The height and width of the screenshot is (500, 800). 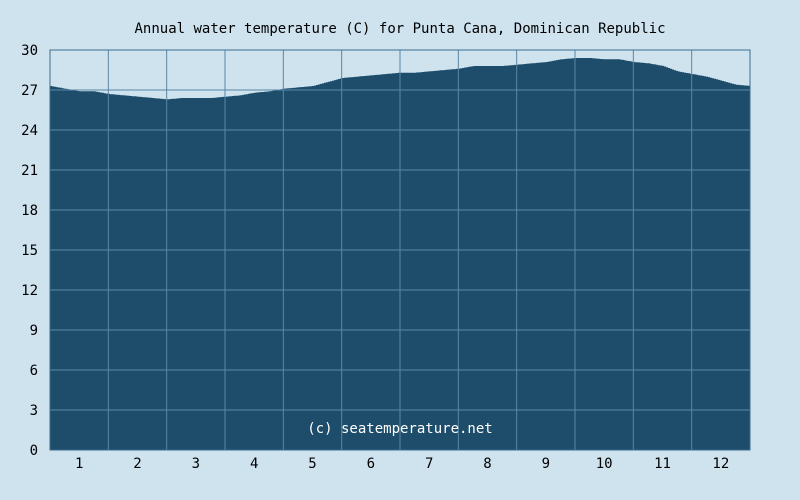 I want to click on x-tick-label: 9, so click(x=546, y=464).